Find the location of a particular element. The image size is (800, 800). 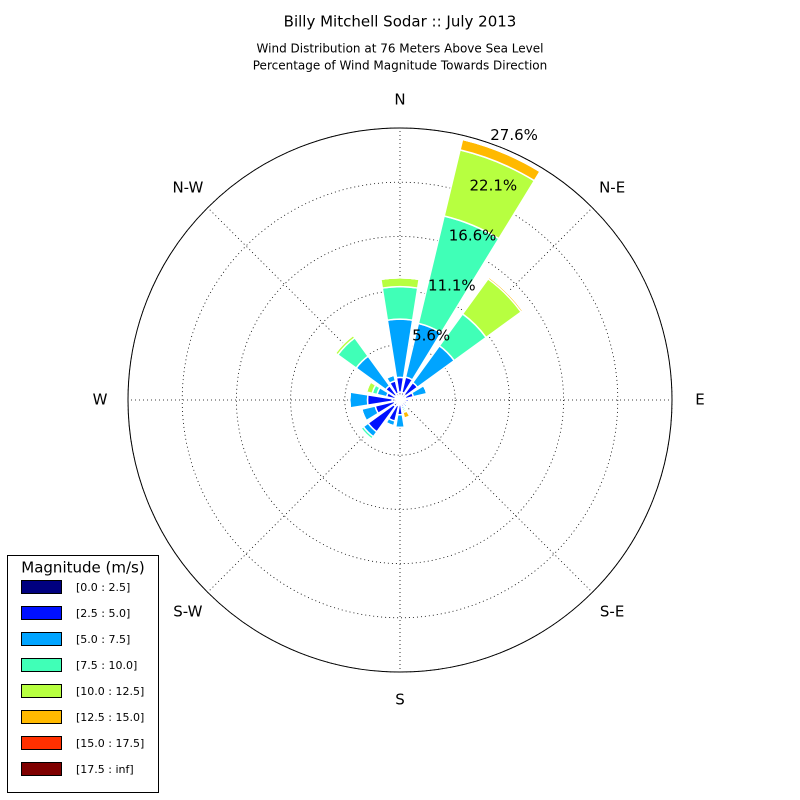

ring-grid-line is located at coordinates (400, 400).